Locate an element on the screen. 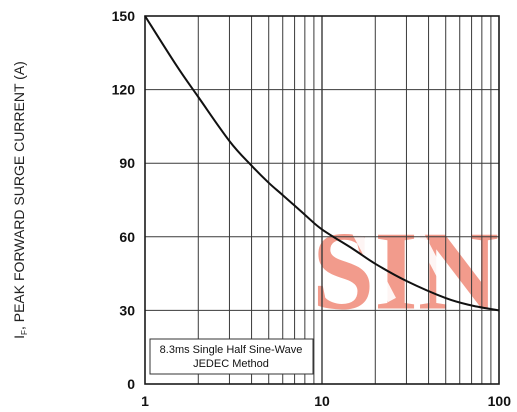 The width and height of the screenshot is (517, 412). watermark-text: SIN is located at coordinates (405, 271).